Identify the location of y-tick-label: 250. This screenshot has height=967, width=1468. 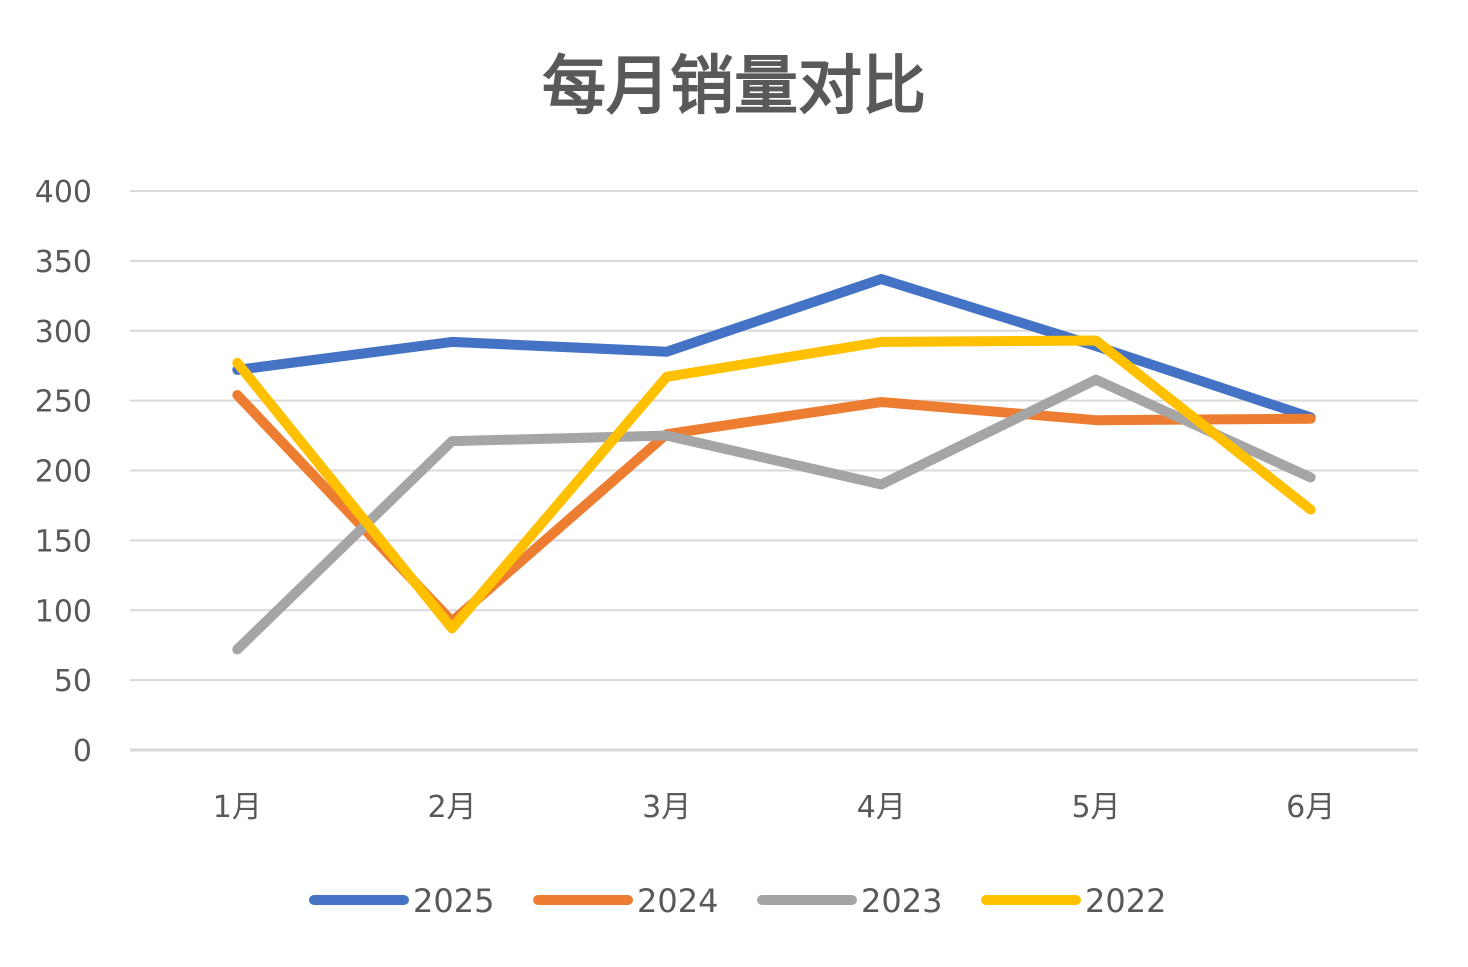
(63, 402).